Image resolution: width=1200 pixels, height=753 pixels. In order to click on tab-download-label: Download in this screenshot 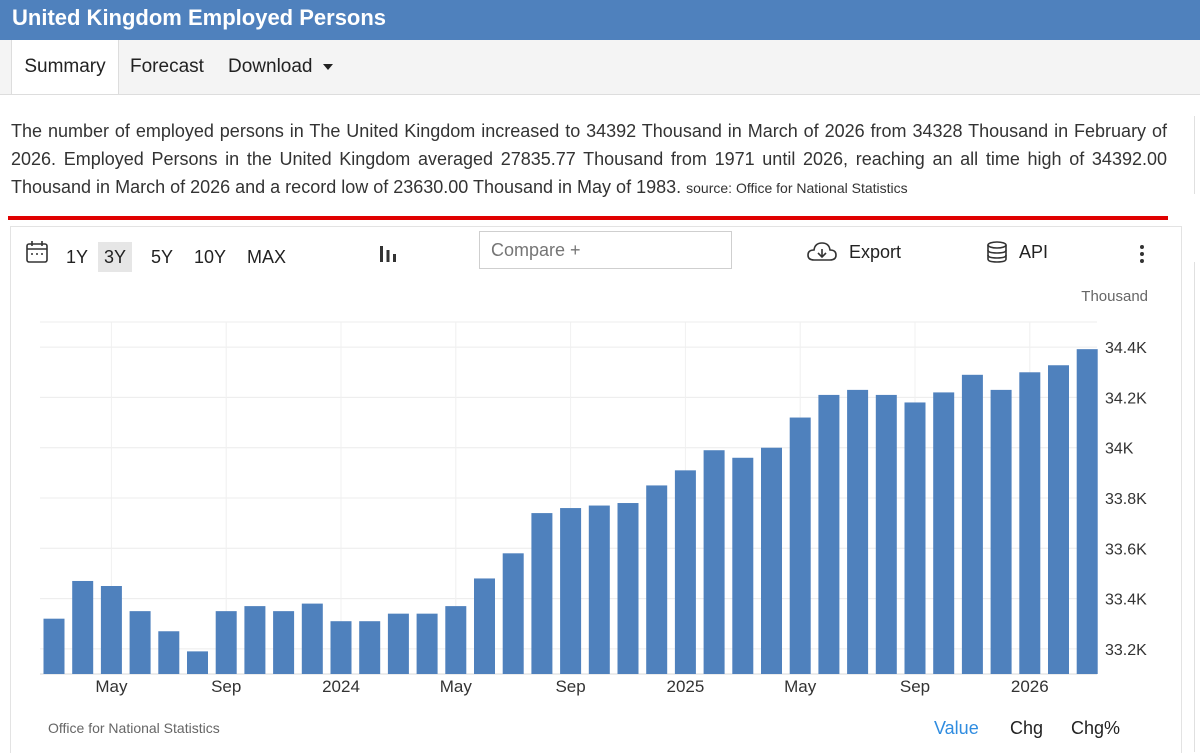, I will do `click(270, 66)`.